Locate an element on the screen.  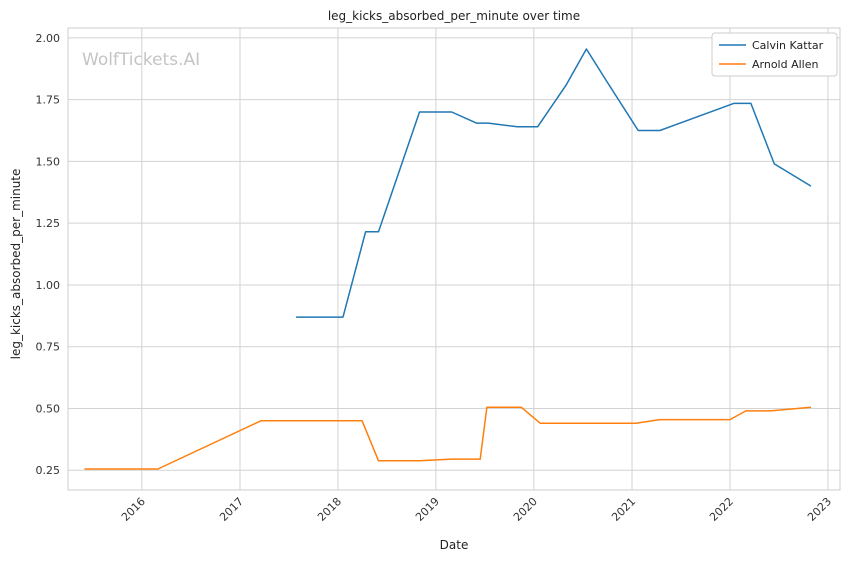
y-tick-label: 1.00 is located at coordinates (48, 285).